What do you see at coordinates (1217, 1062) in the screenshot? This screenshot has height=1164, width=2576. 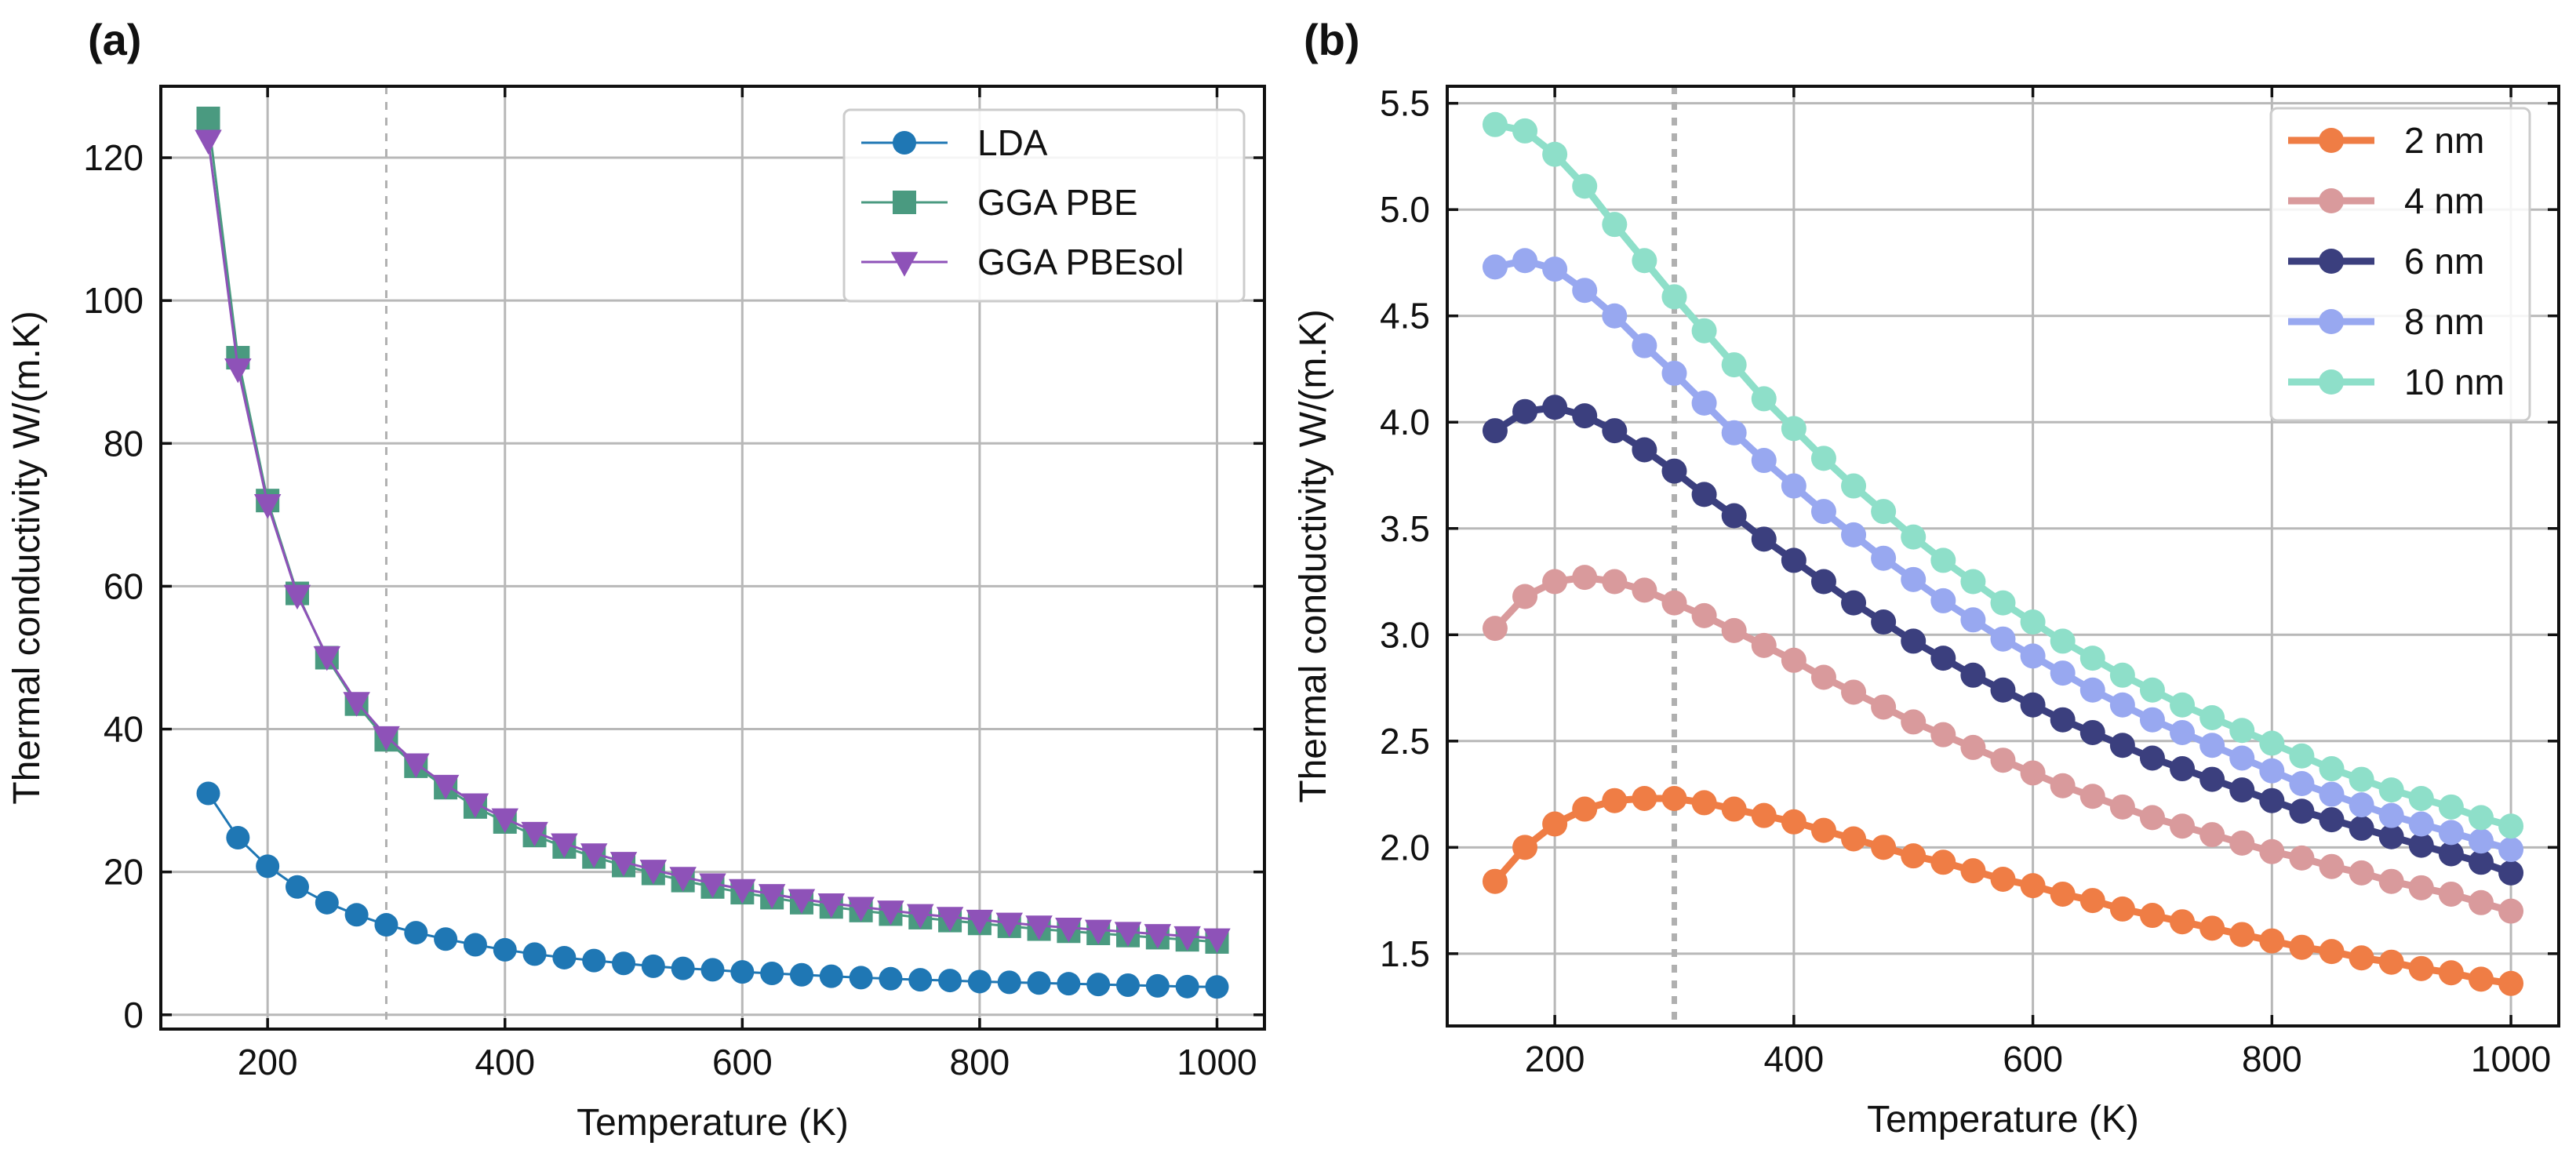 I see `panel-a-xtick-label: 1000` at bounding box center [1217, 1062].